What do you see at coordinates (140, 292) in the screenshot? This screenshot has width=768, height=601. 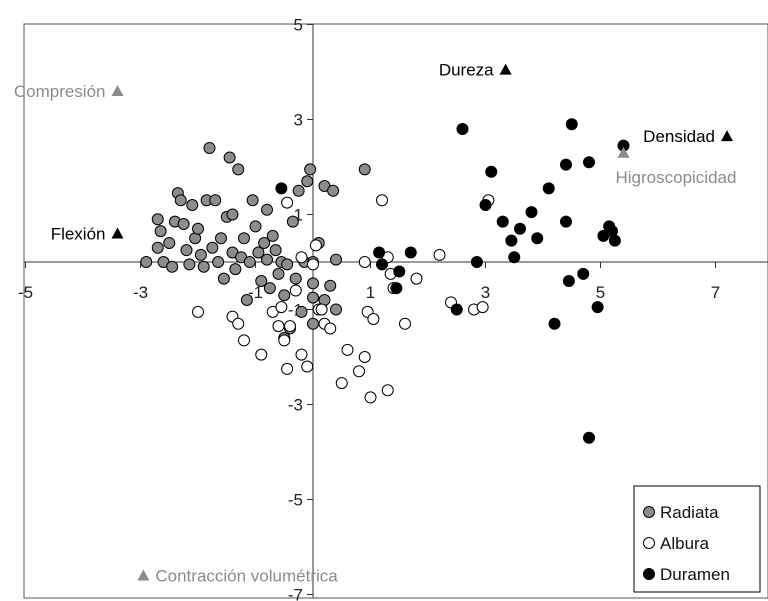 I see `x-tick-label: -3` at bounding box center [140, 292].